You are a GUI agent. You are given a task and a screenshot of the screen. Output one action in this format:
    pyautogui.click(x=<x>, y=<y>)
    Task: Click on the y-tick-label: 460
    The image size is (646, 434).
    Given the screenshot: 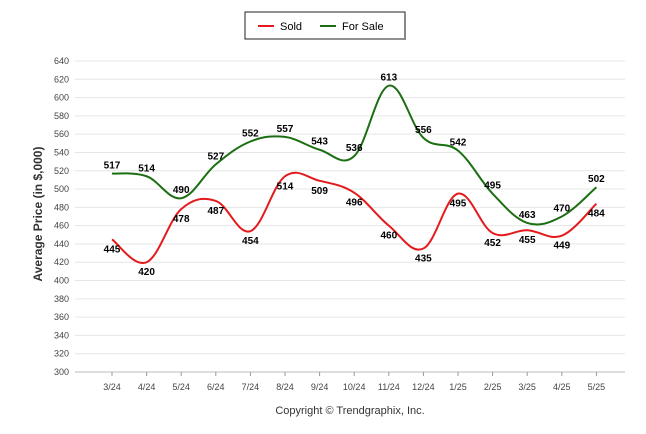 What is the action you would take?
    pyautogui.click(x=61, y=226)
    